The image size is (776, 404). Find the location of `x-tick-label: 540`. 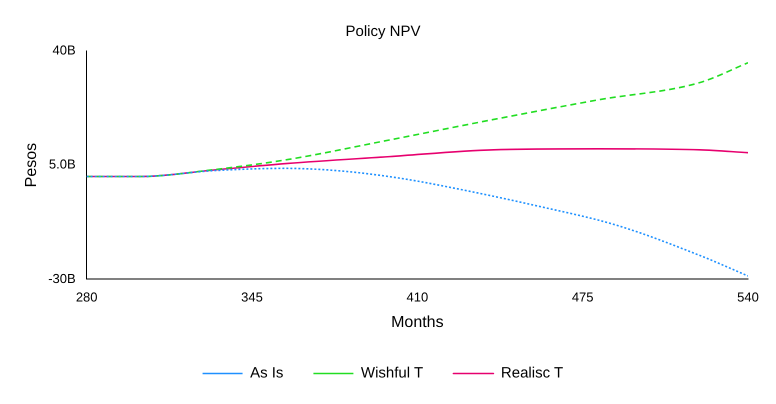

x-tick-label: 540 is located at coordinates (748, 297).